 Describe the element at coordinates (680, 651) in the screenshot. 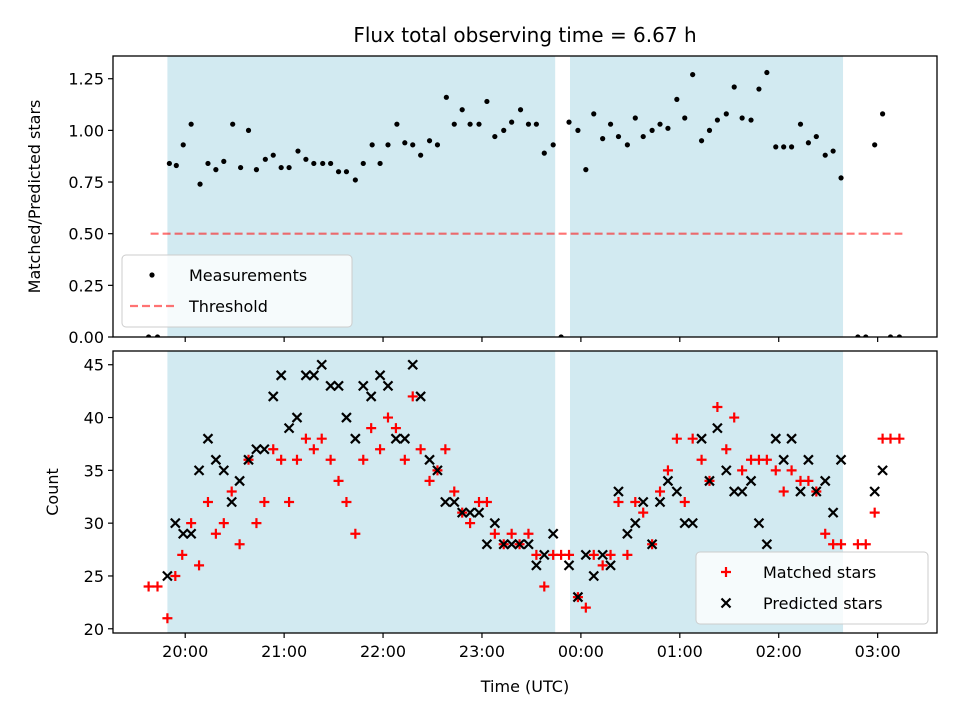

I see `x-tick-label-6: 01:00` at that location.